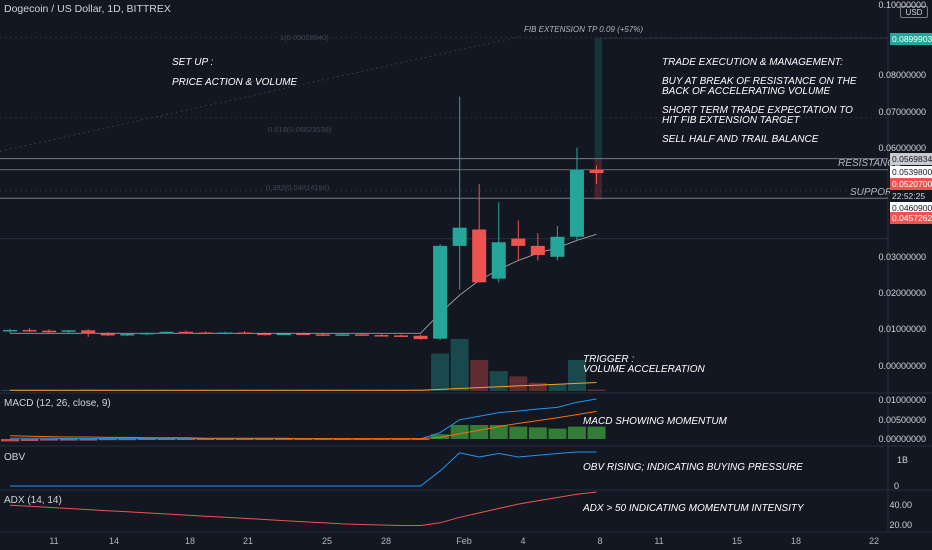  I want to click on x-tick: 11, so click(54, 541).